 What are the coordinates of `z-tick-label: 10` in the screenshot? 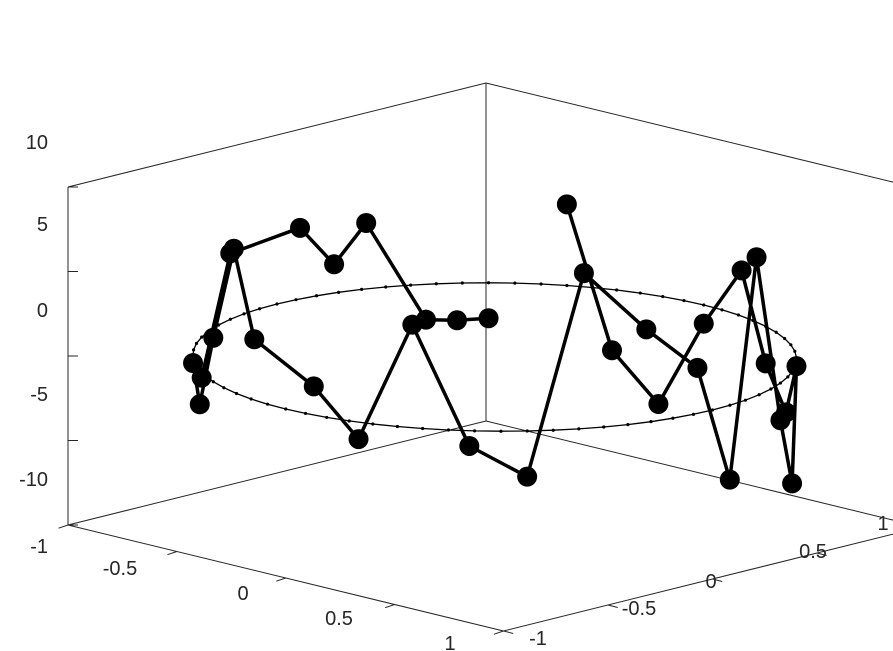 It's located at (37, 143).